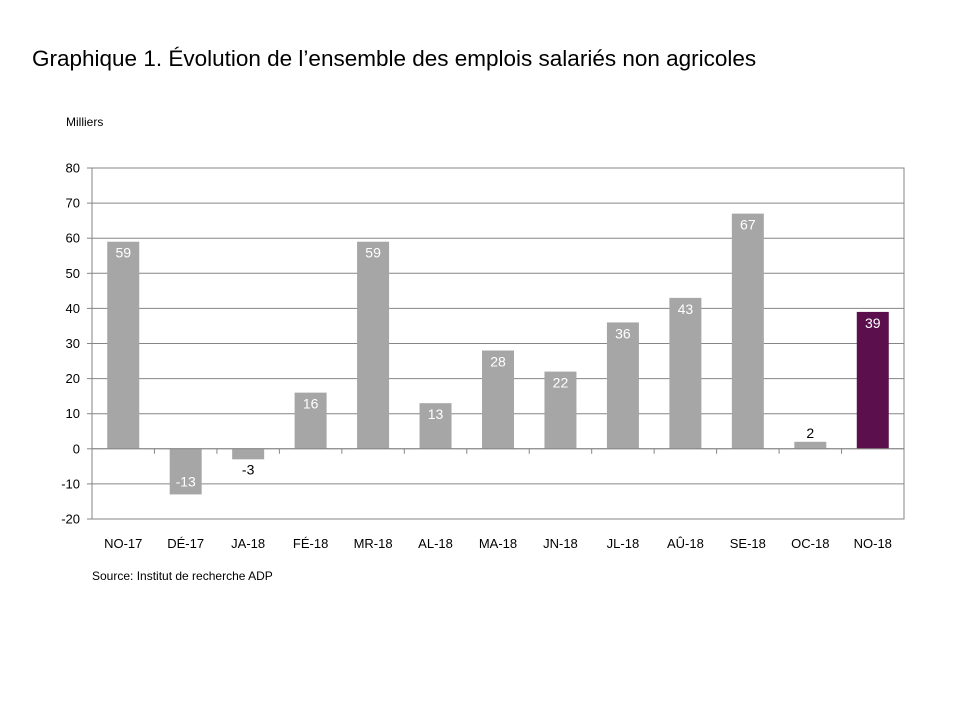 The height and width of the screenshot is (720, 960). Describe the element at coordinates (873, 543) in the screenshot. I see `x-tick-label: NO-18` at that location.